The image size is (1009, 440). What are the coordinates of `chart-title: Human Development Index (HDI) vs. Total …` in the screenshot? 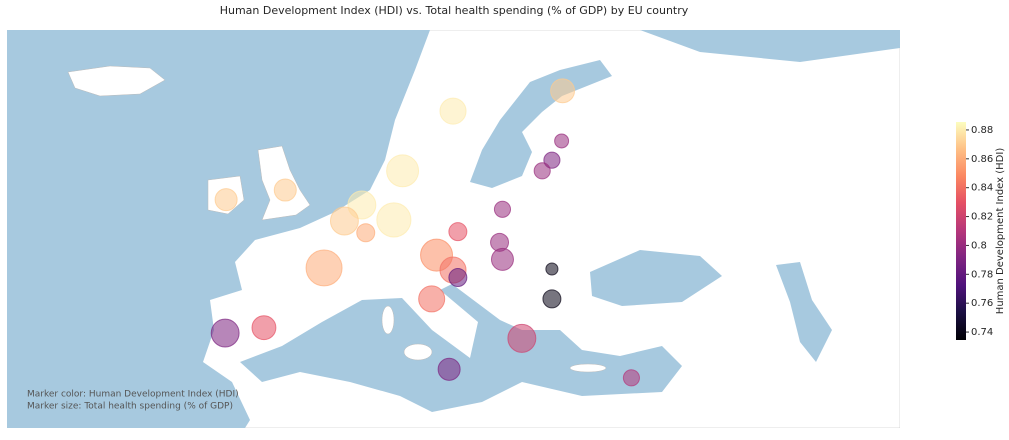 It's located at (454, 10).